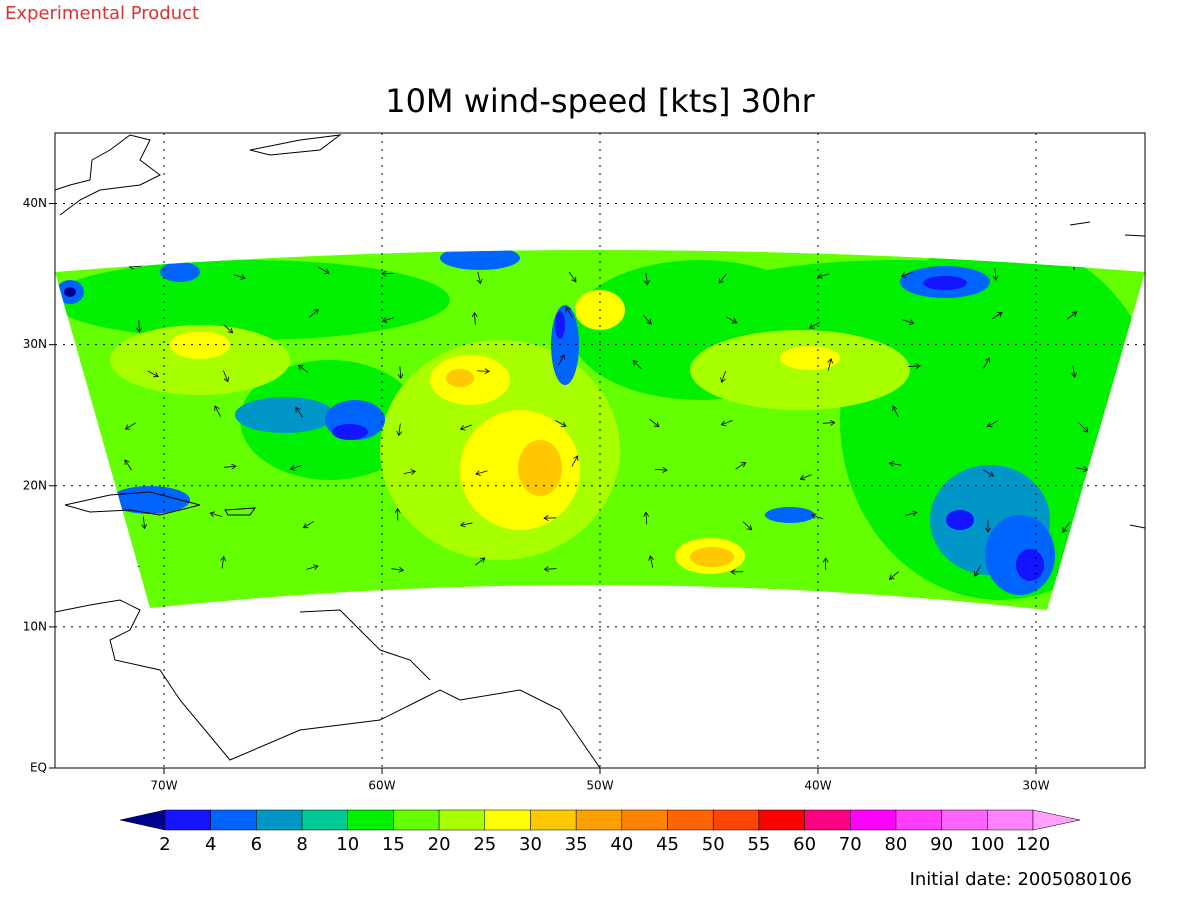  What do you see at coordinates (439, 844) in the screenshot?
I see `colorbar-label: 20` at bounding box center [439, 844].